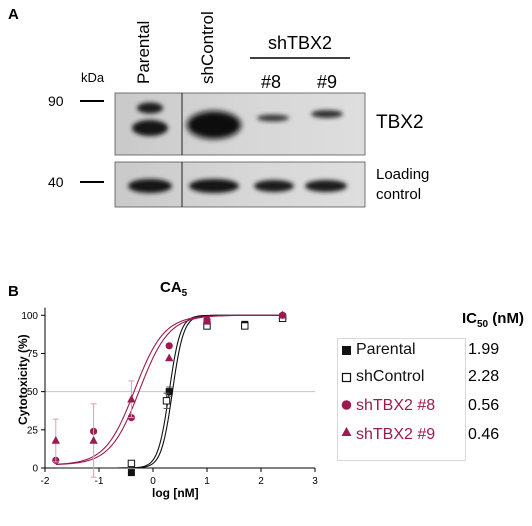 The width and height of the screenshot is (532, 526). I want to click on lc-band-parental, so click(150, 186).